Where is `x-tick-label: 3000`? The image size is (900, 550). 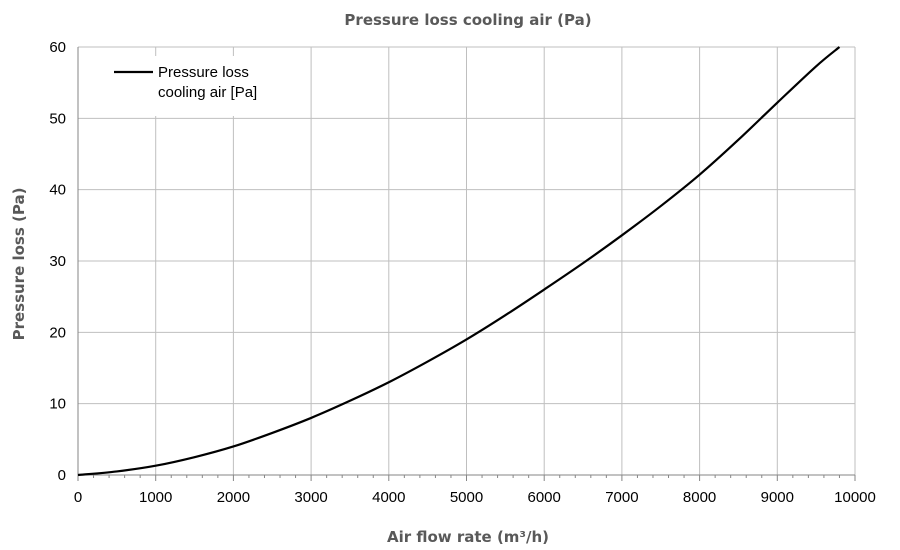 x-tick-label: 3000 is located at coordinates (310, 497).